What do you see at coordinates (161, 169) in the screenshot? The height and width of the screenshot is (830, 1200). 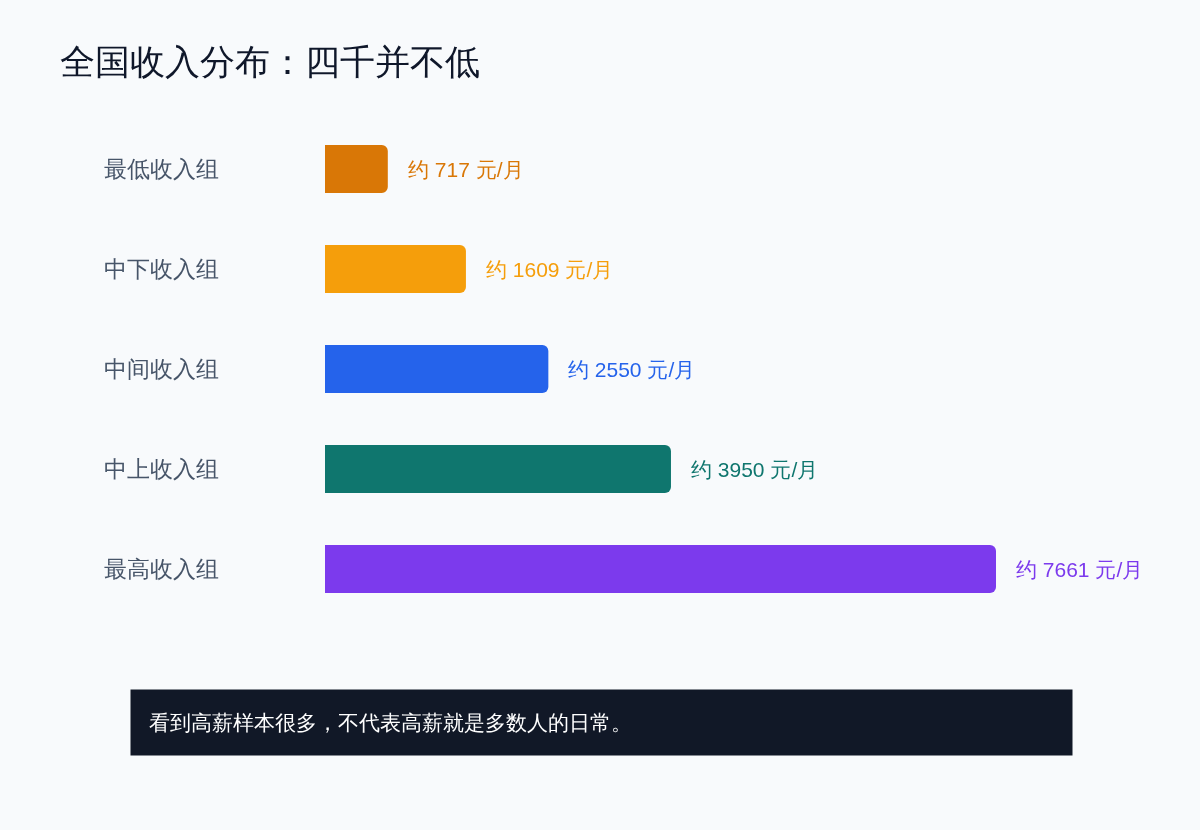 I see `y-tick-label: 最低收入组` at bounding box center [161, 169].